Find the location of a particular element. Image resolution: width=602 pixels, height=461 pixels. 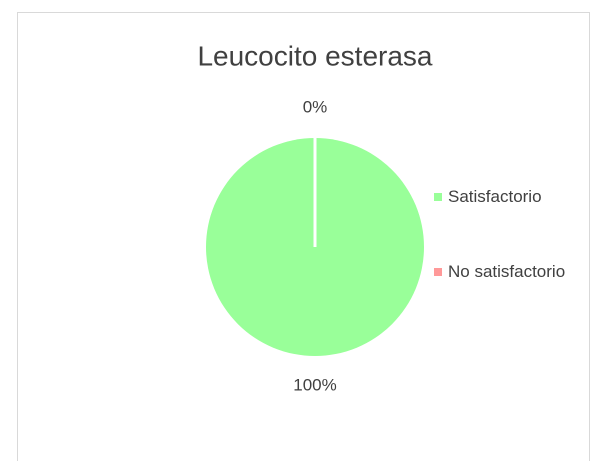

legend-label: No satisfactorio is located at coordinates (507, 271).